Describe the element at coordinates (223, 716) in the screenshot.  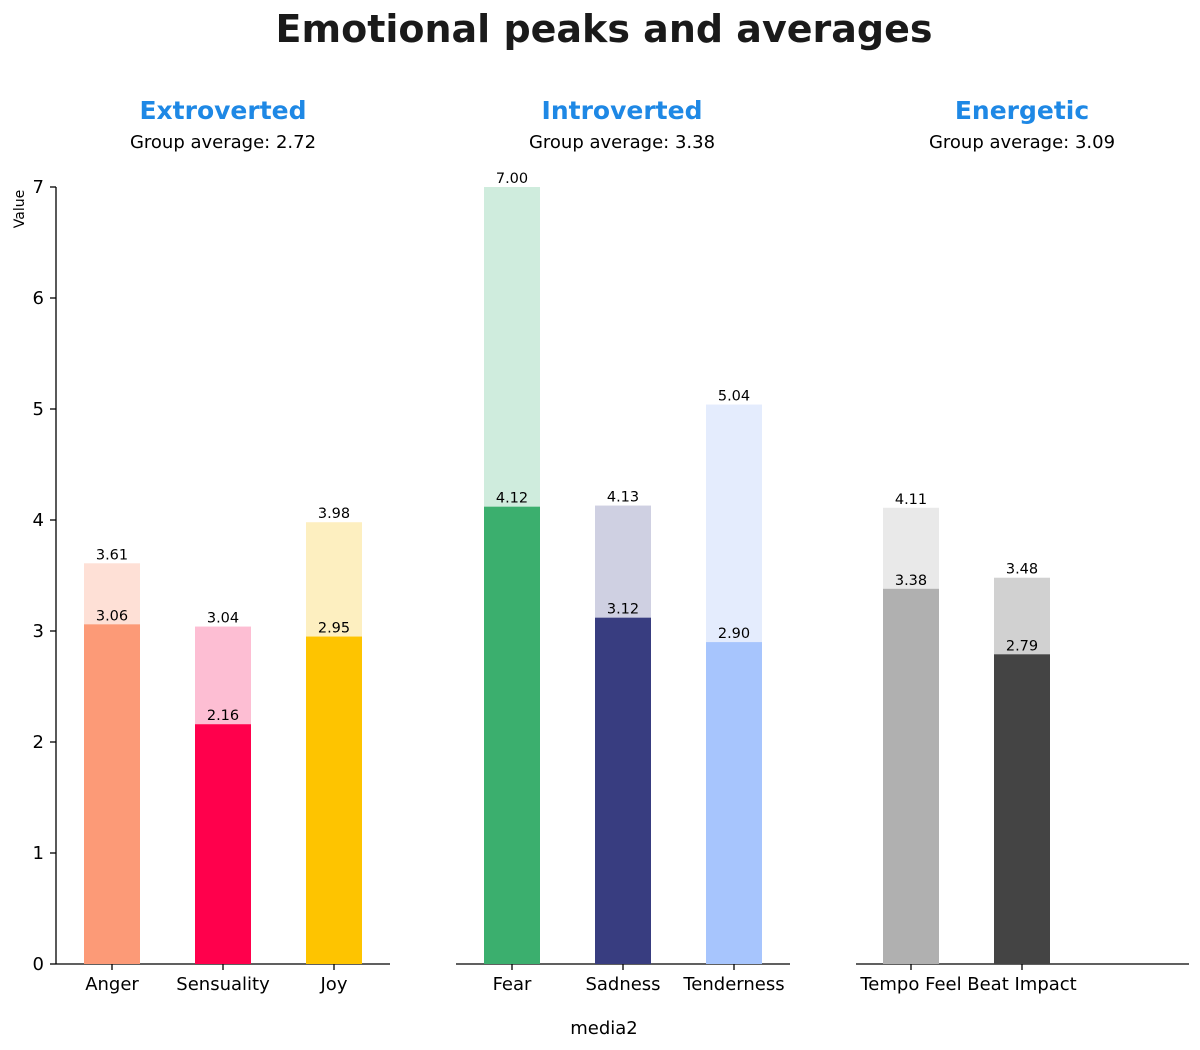
I see `label-average-sensuality: 2.16` at that location.